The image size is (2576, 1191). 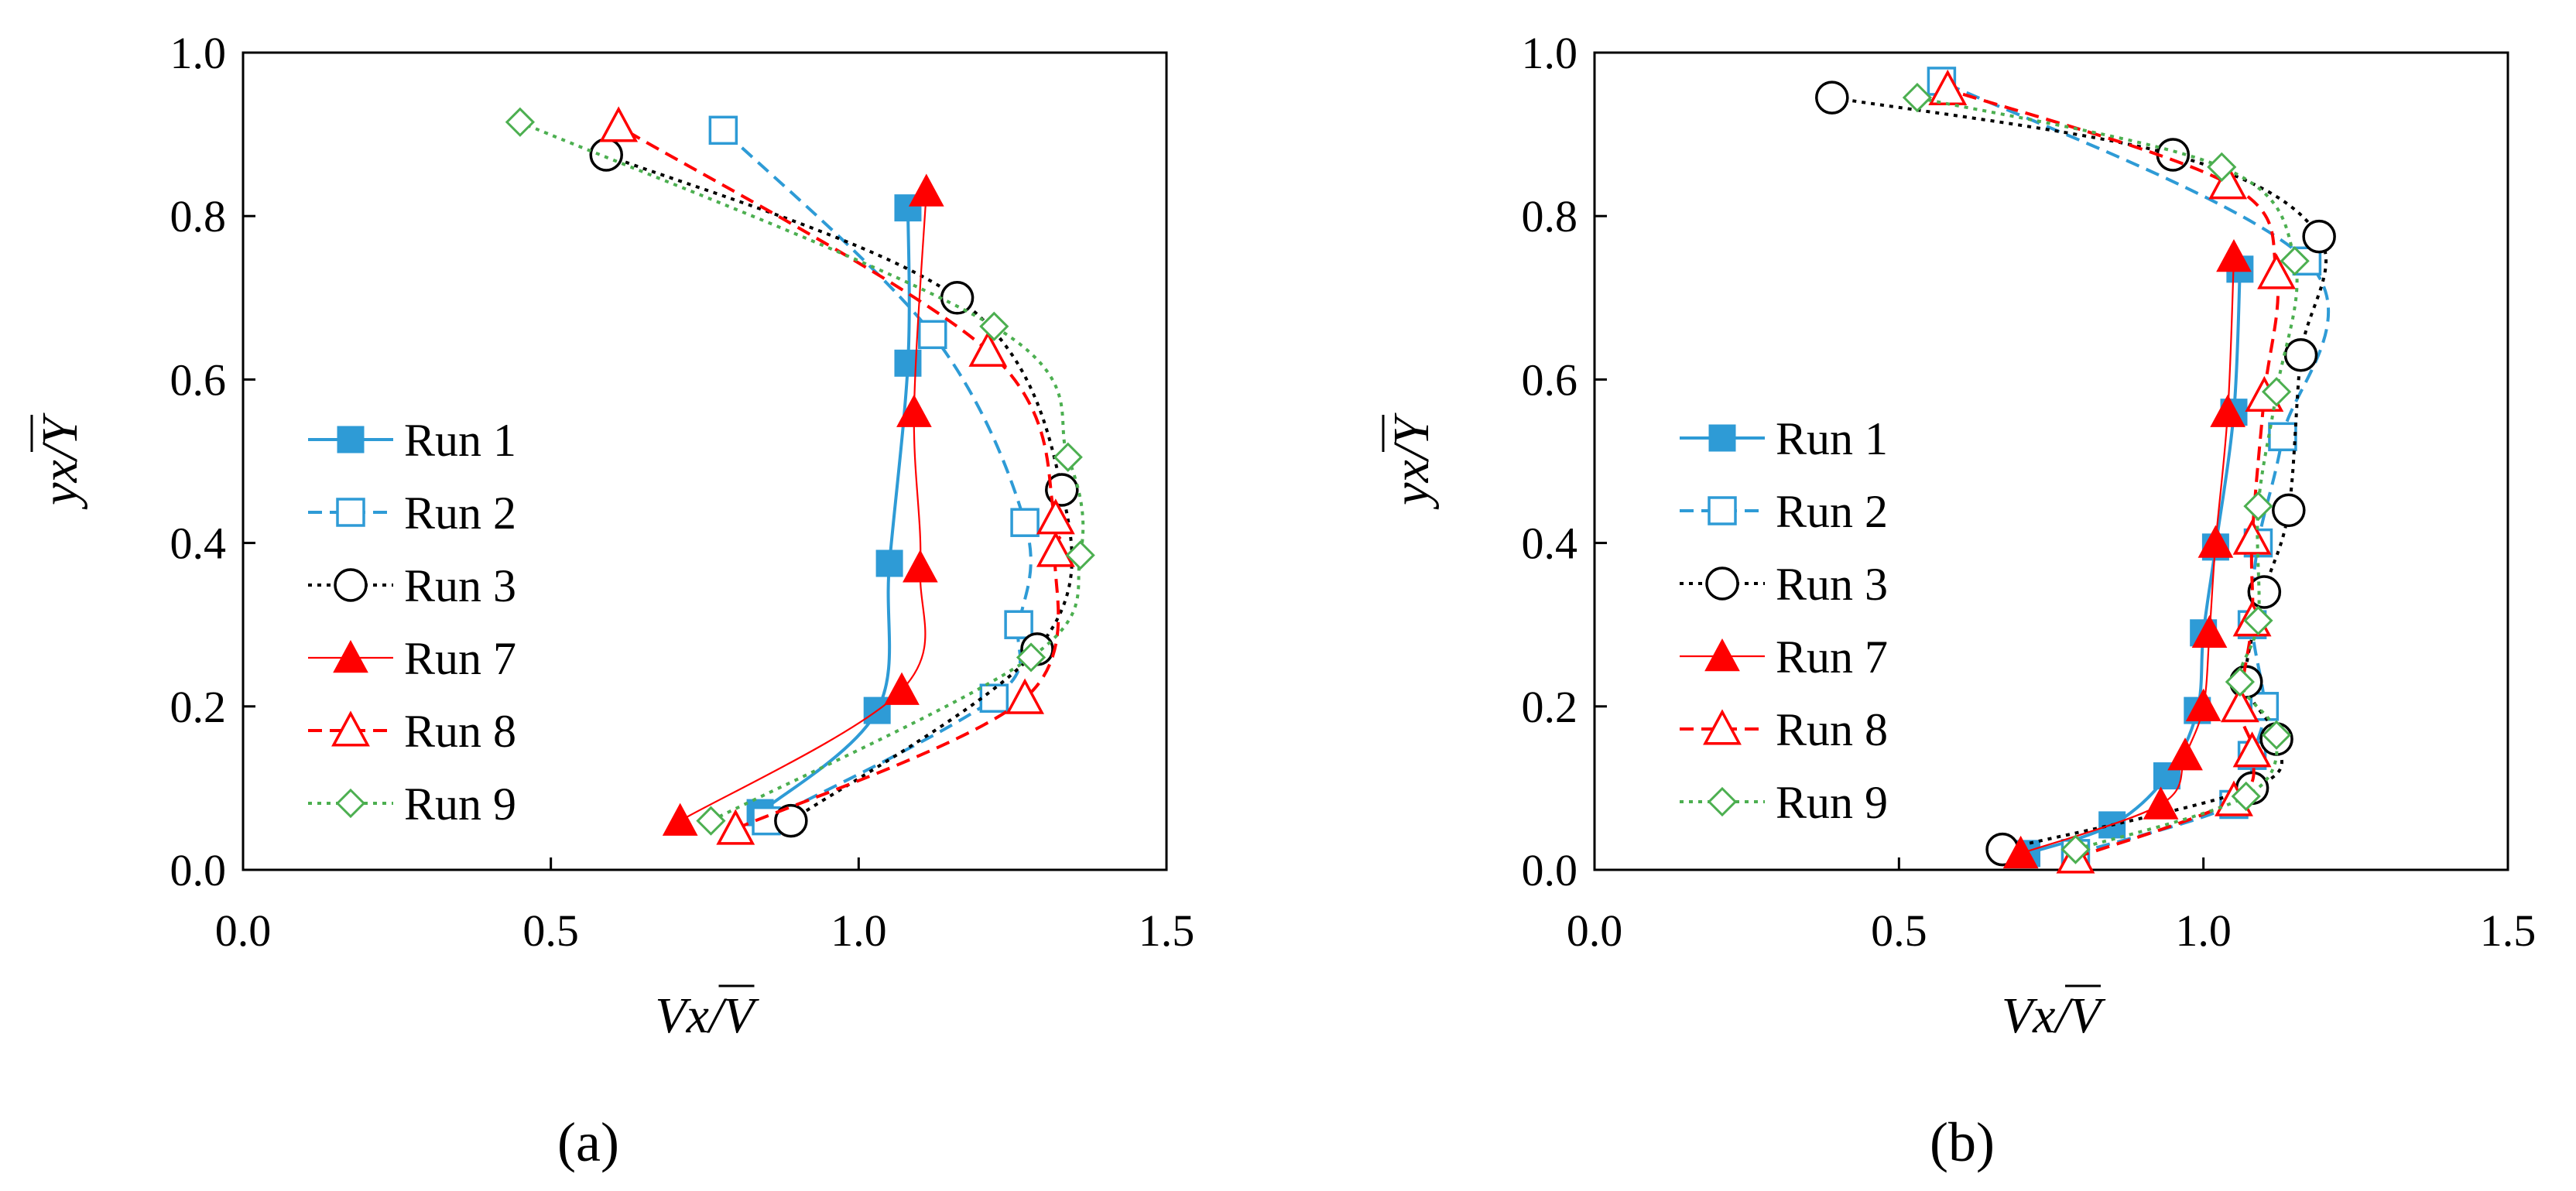 What do you see at coordinates (1832, 729) in the screenshot?
I see `legend-label: Run 8` at bounding box center [1832, 729].